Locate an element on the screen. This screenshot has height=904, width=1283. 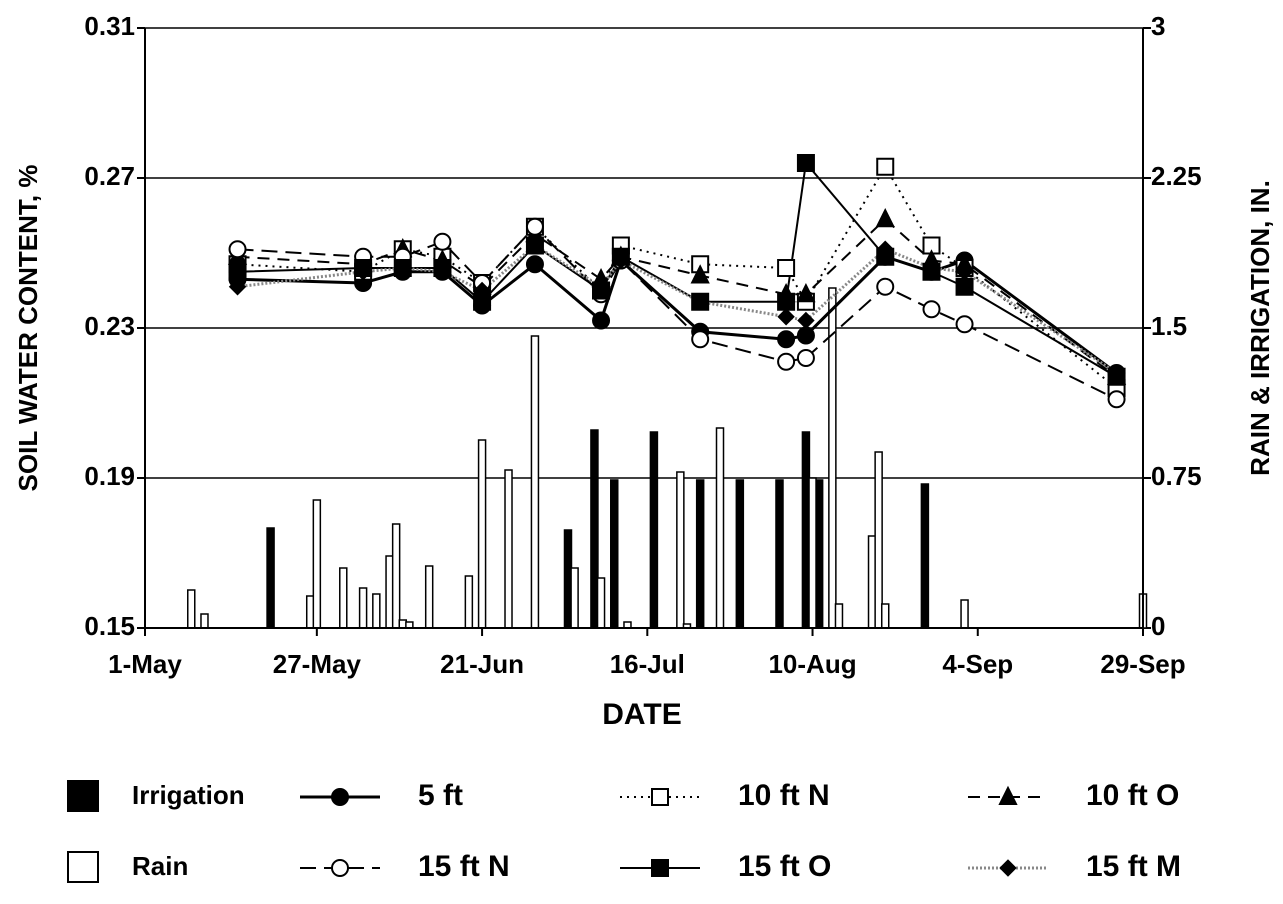
y2-axis-label: RAIN & IRRIGATION, IN. is located at coordinates (1260, 328).